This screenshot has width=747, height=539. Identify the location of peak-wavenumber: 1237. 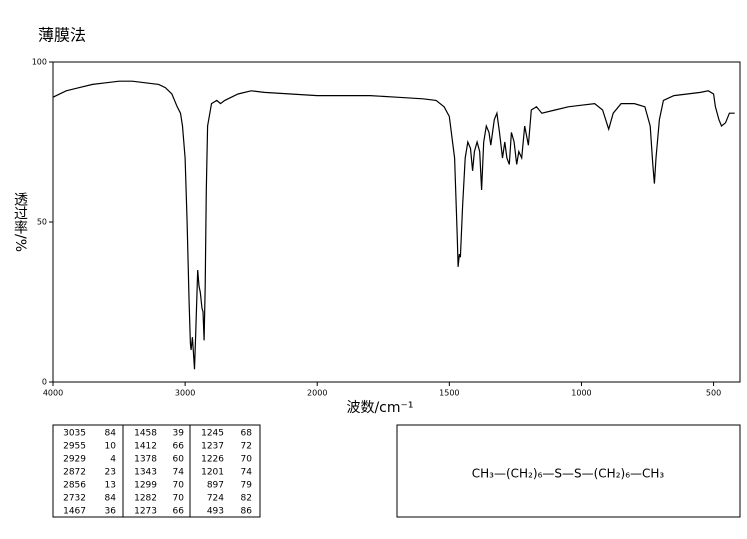
(212, 447).